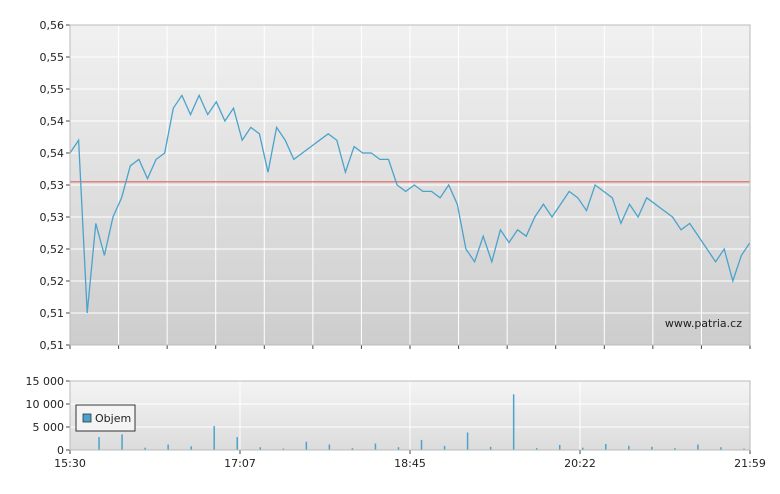 Image resolution: width=780 pixels, height=494 pixels. I want to click on y-tick-label: 0,56, so click(52, 25).